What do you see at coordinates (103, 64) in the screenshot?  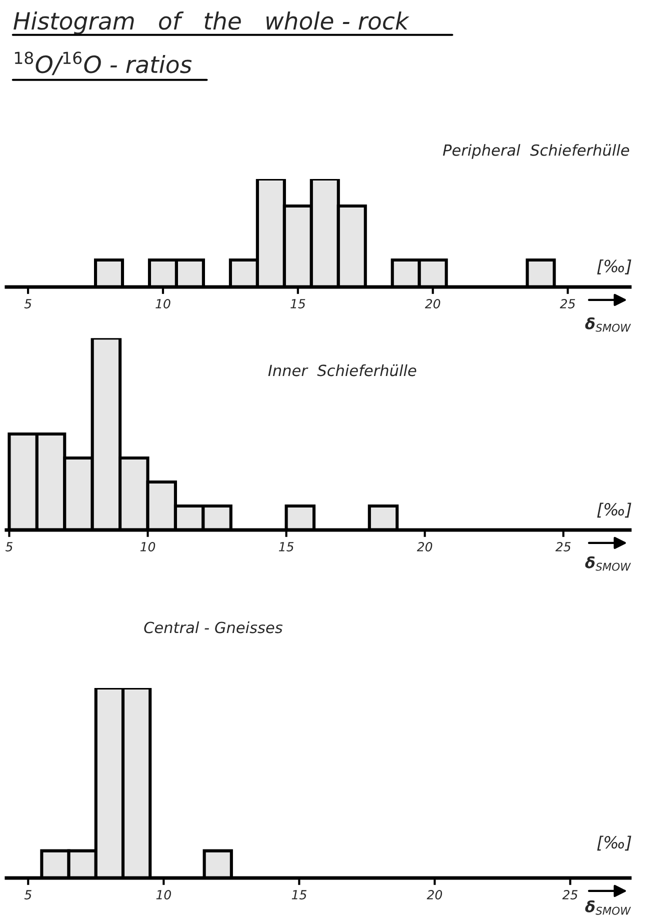 I see `chart-subtitle: $^{18}$O/$^{16}$O - ratios` at bounding box center [103, 64].